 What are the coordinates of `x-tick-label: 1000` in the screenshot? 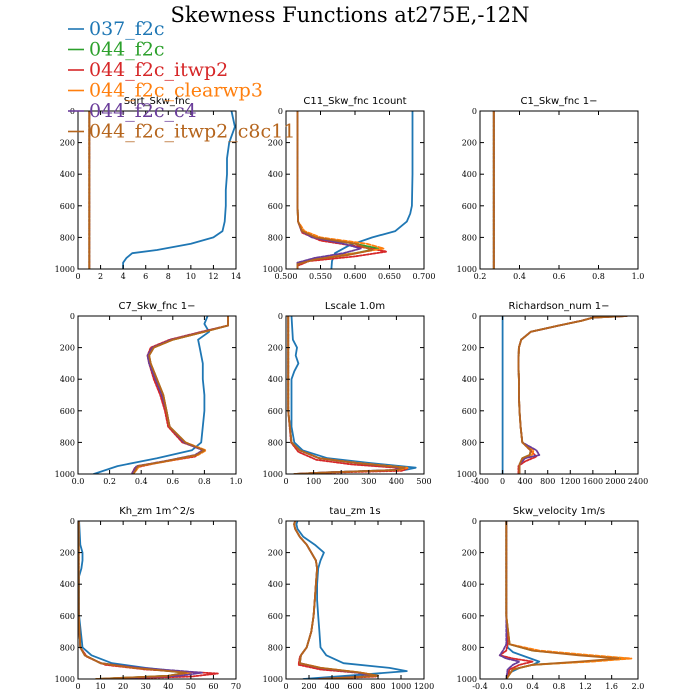 It's located at (401, 686).